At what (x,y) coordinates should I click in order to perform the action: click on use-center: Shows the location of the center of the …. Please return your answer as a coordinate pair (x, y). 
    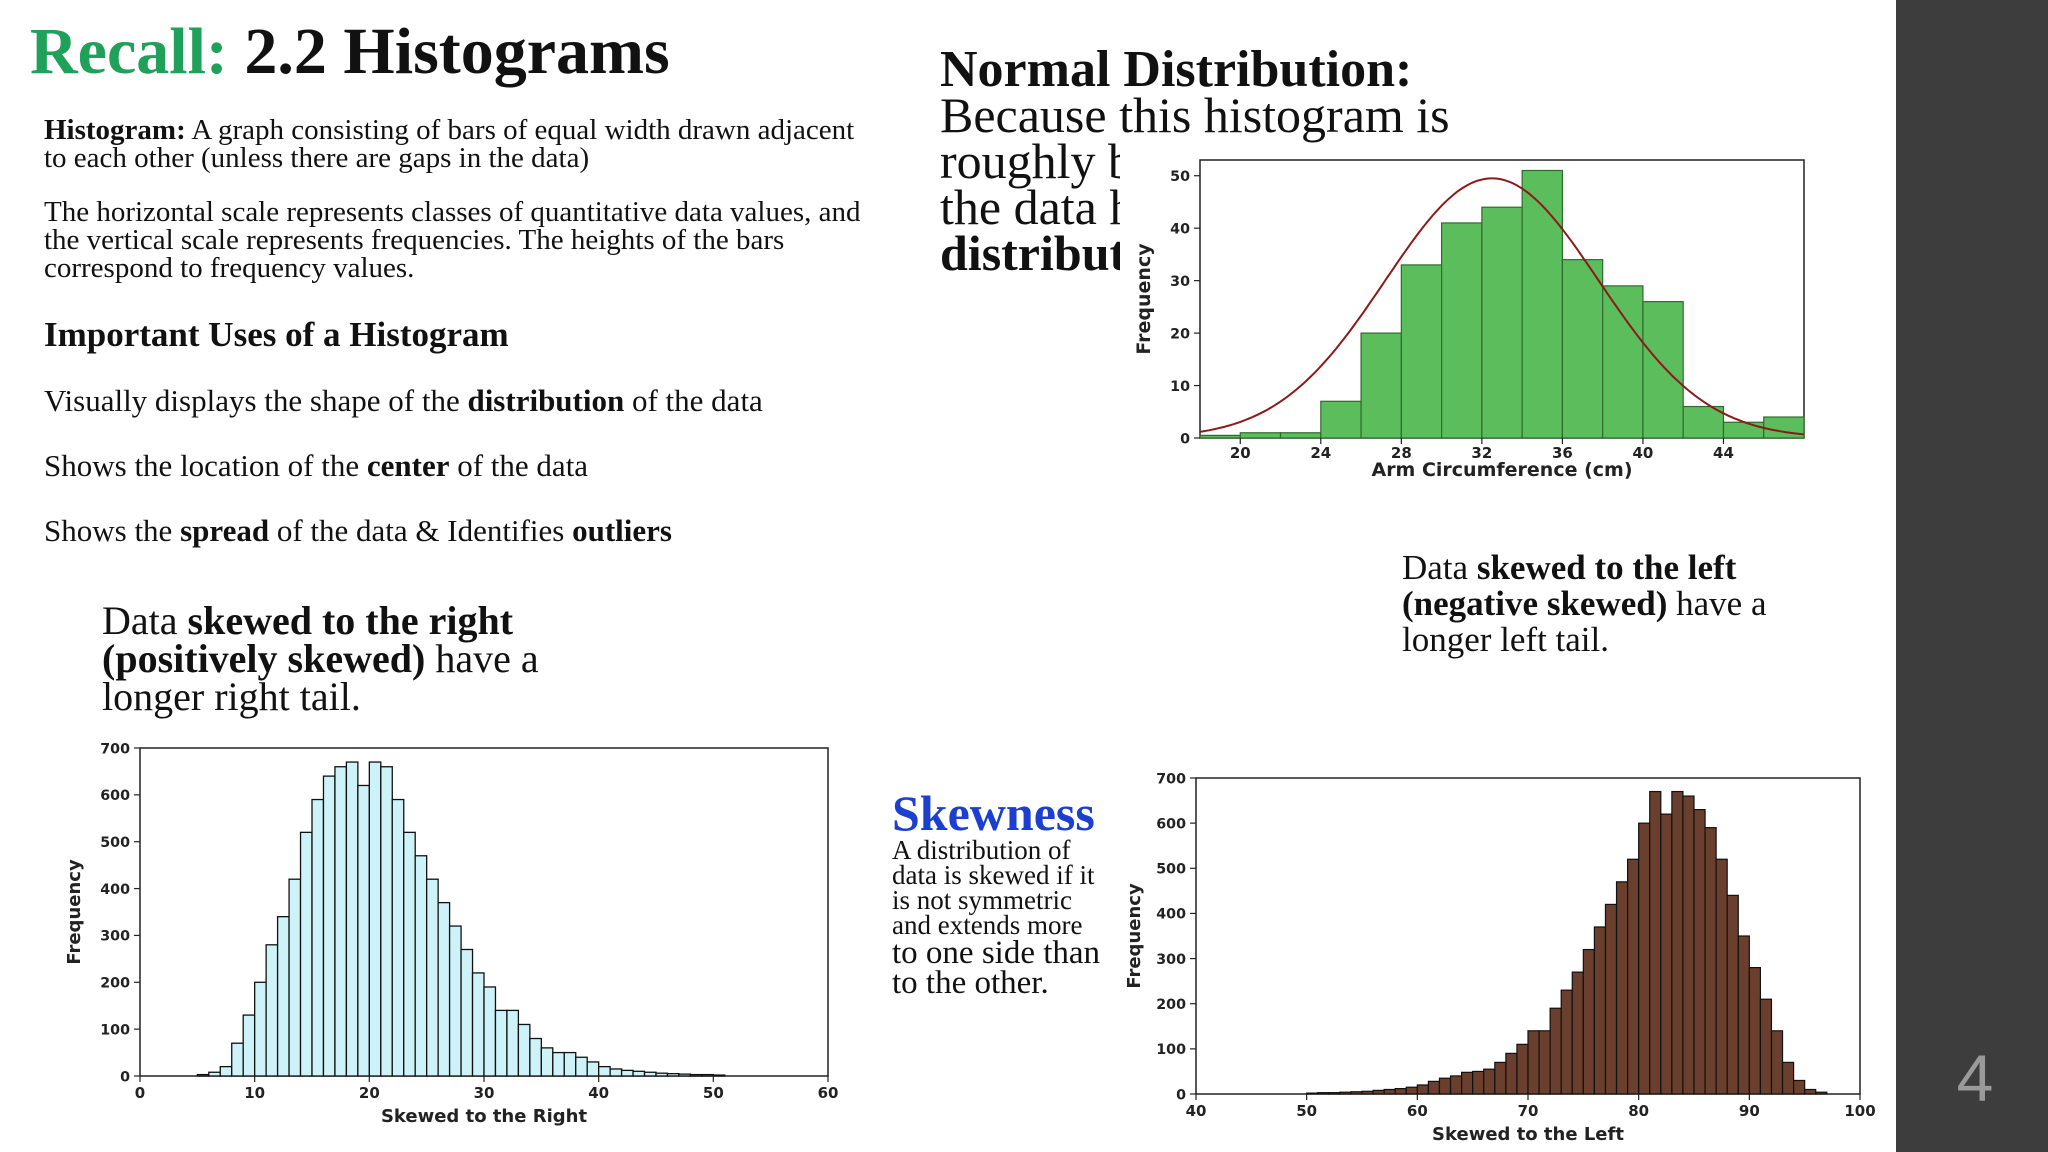
    Looking at the image, I should click on (316, 466).